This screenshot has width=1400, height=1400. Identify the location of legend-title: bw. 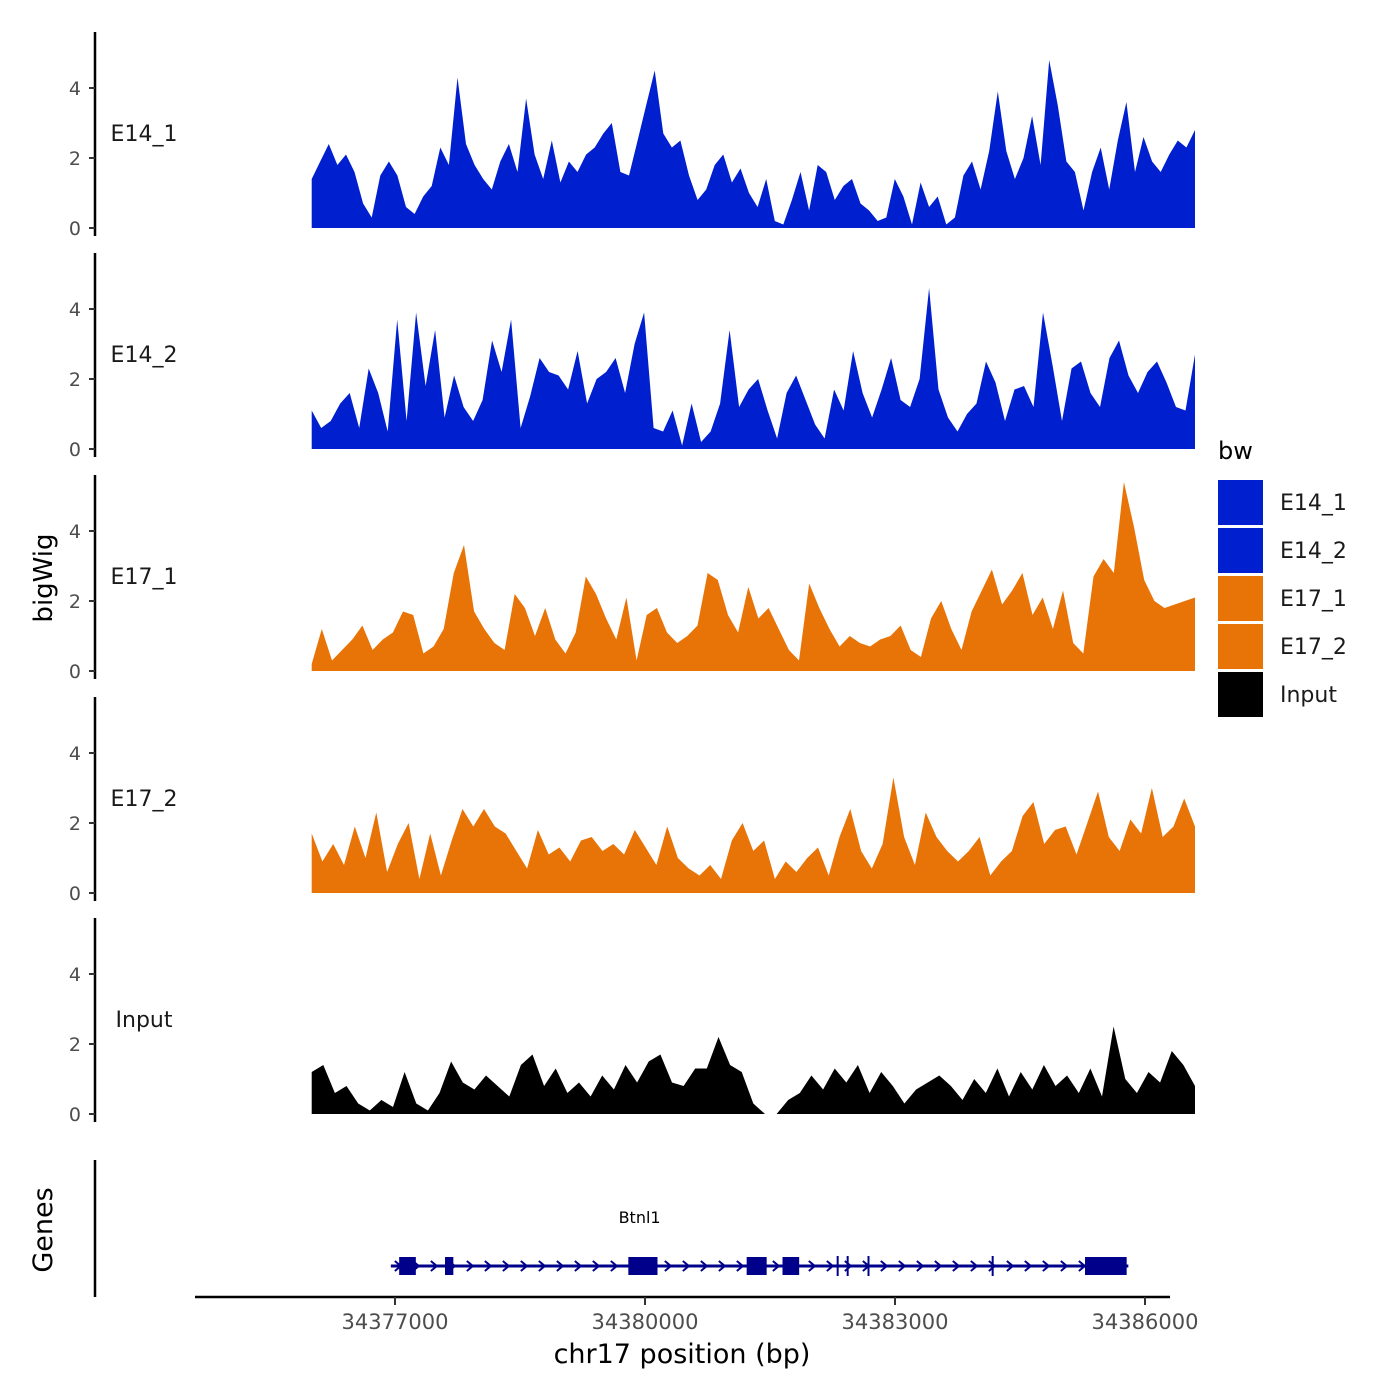
(1235, 451).